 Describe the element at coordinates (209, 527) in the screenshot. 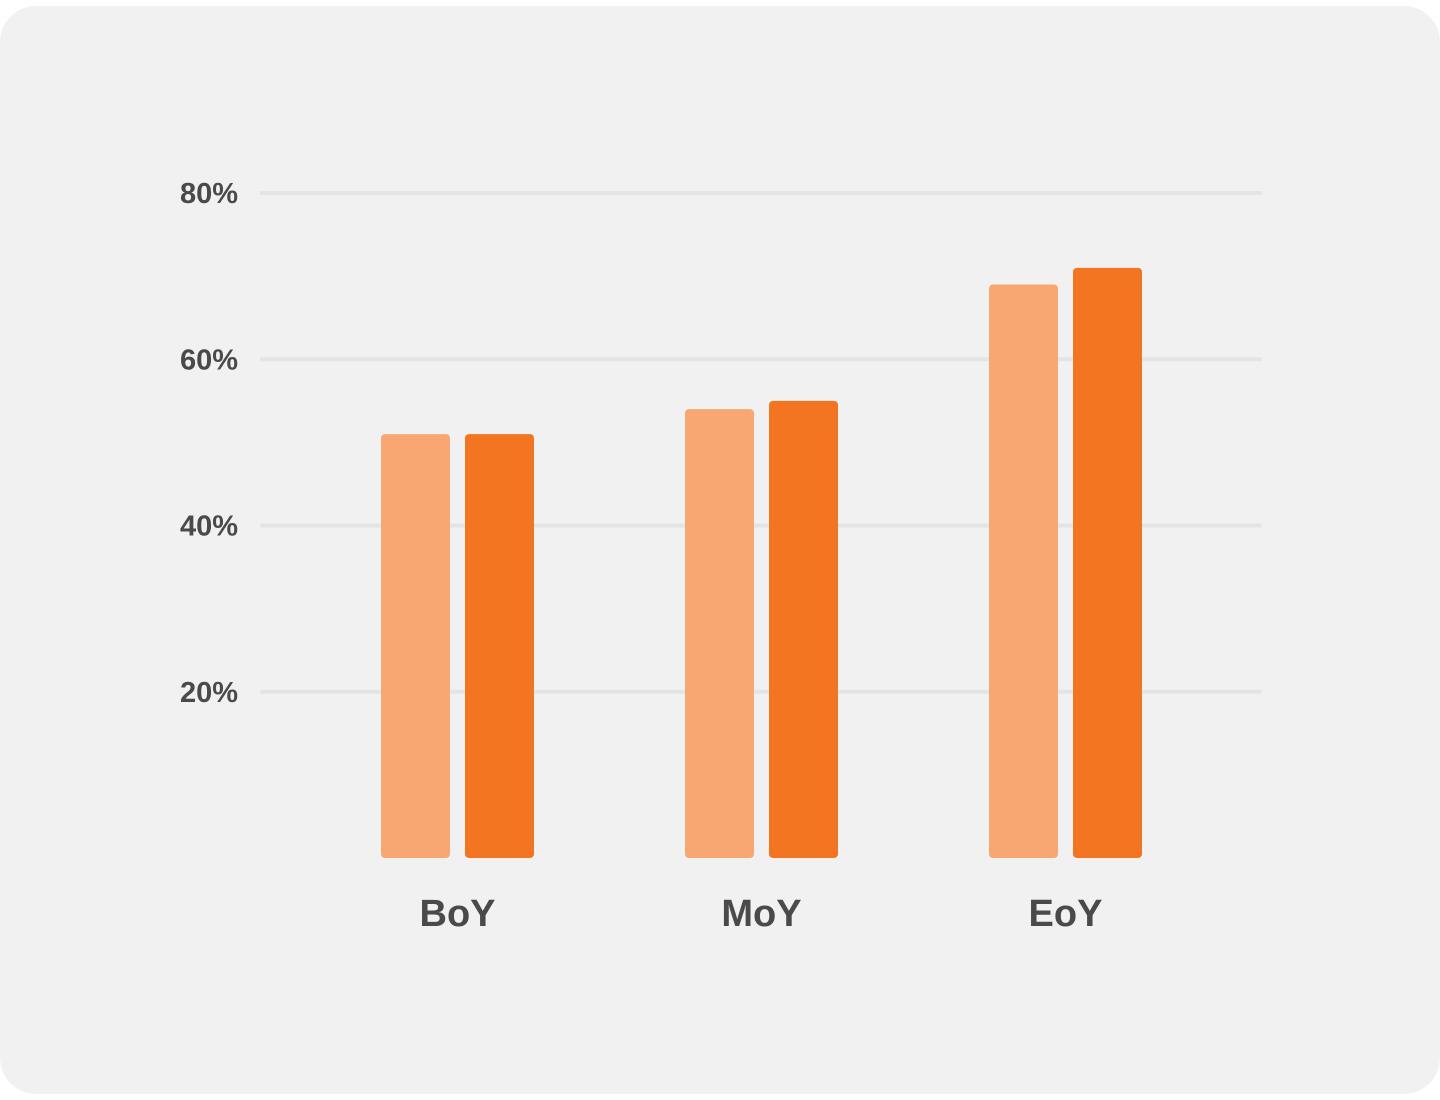

I see `y-tick-label: 40%` at that location.